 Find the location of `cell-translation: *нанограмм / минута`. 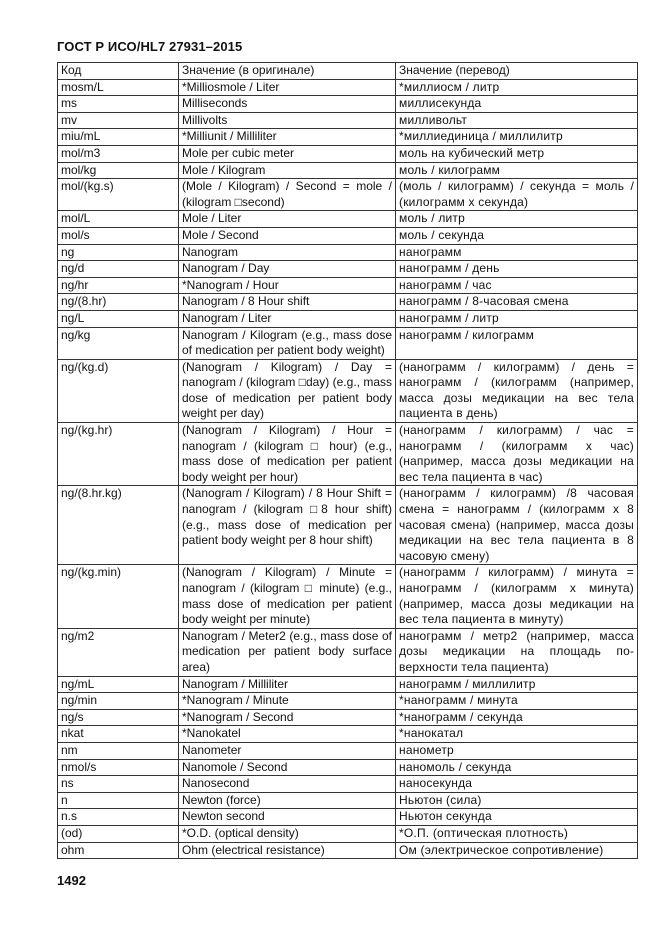

cell-translation: *нанограмм / минута is located at coordinates (516, 701).